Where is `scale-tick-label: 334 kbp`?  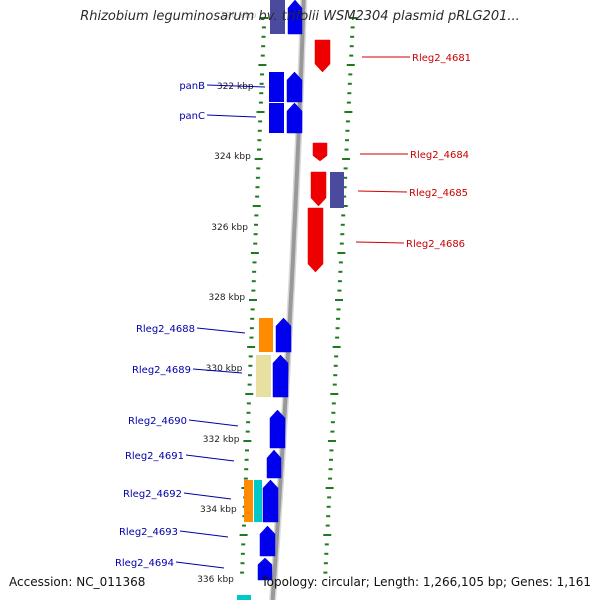 scale-tick-label: 334 kbp is located at coordinates (218, 510).